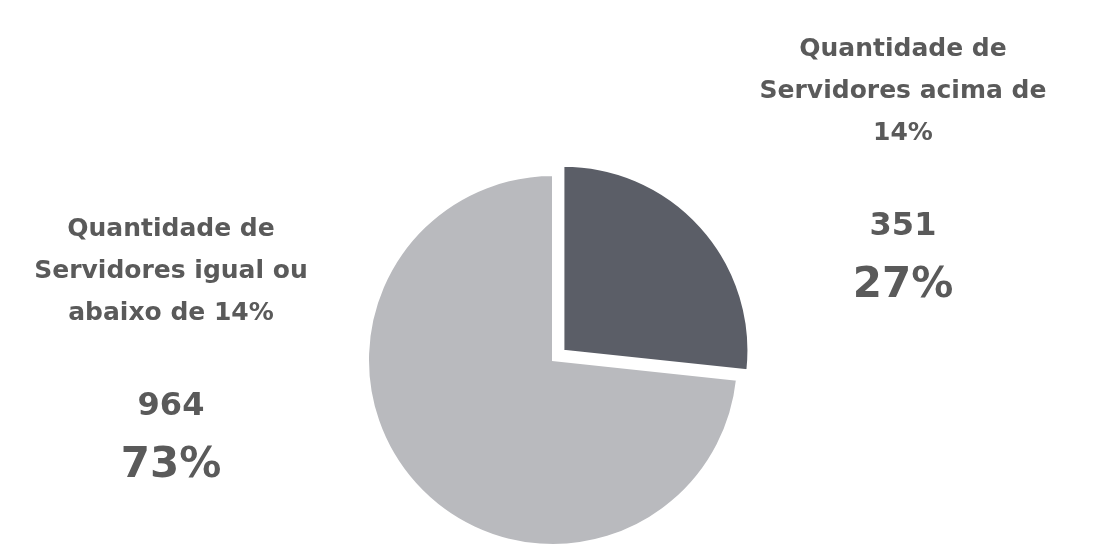 The image size is (1093, 558). I want to click on slice-label: Quantidade de Servidores igual ou abaixo de 14%, so click(171, 269).